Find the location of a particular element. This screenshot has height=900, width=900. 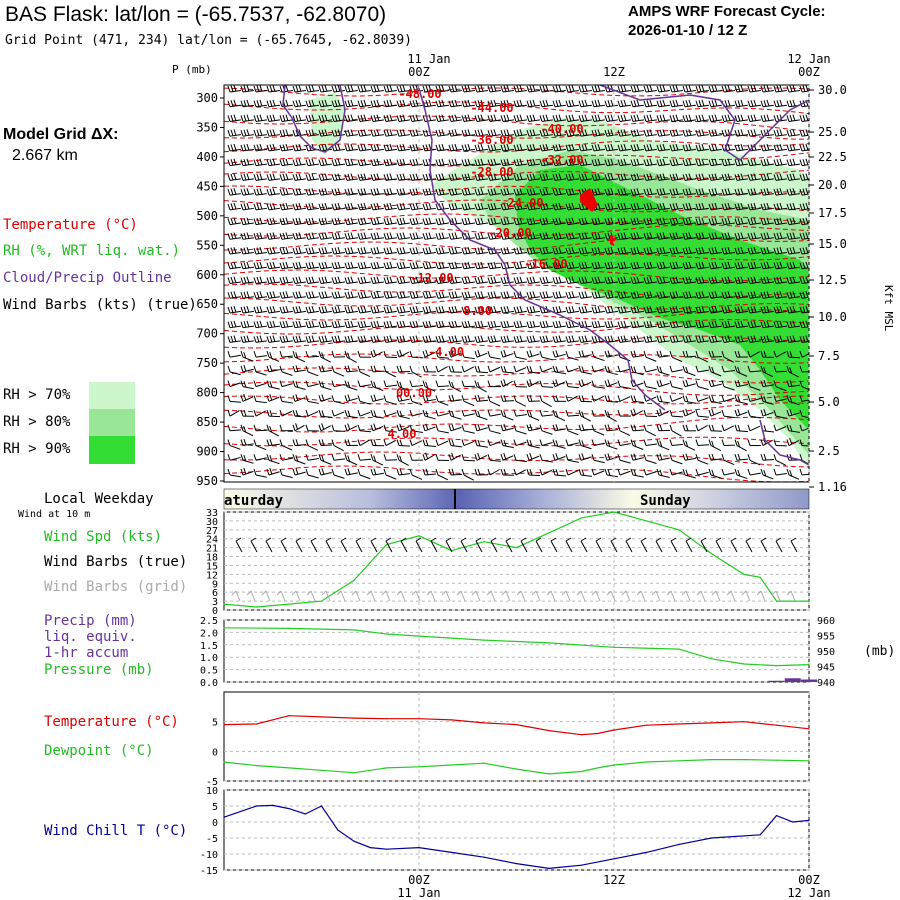

wind-speed-series is located at coordinates (516, 559).